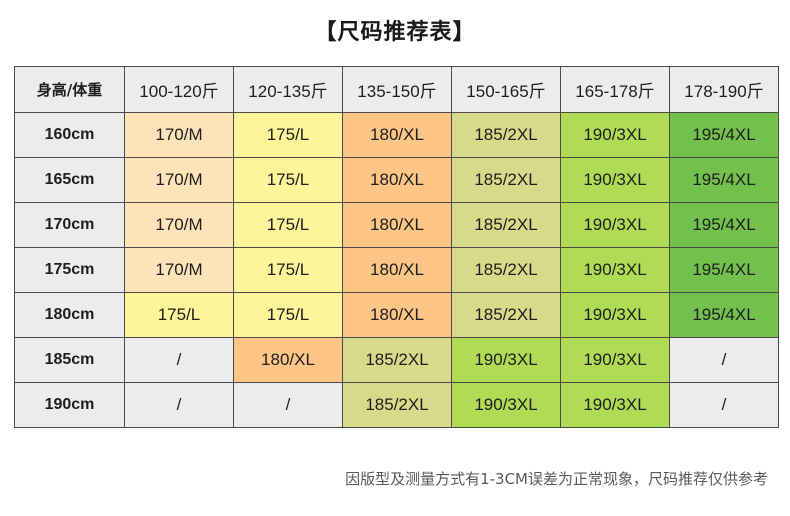 Image resolution: width=790 pixels, height=516 pixels. I want to click on weight-header: 150-165斤, so click(506, 89).